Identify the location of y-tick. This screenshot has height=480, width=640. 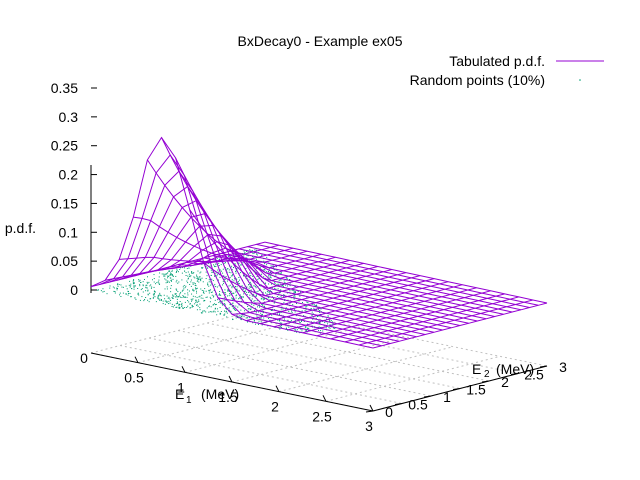
(543, 366).